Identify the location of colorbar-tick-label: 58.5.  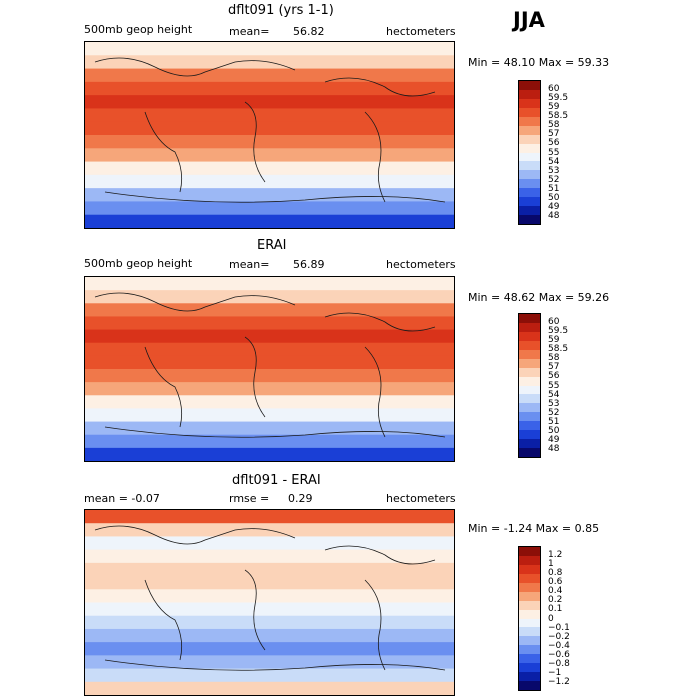
(558, 116).